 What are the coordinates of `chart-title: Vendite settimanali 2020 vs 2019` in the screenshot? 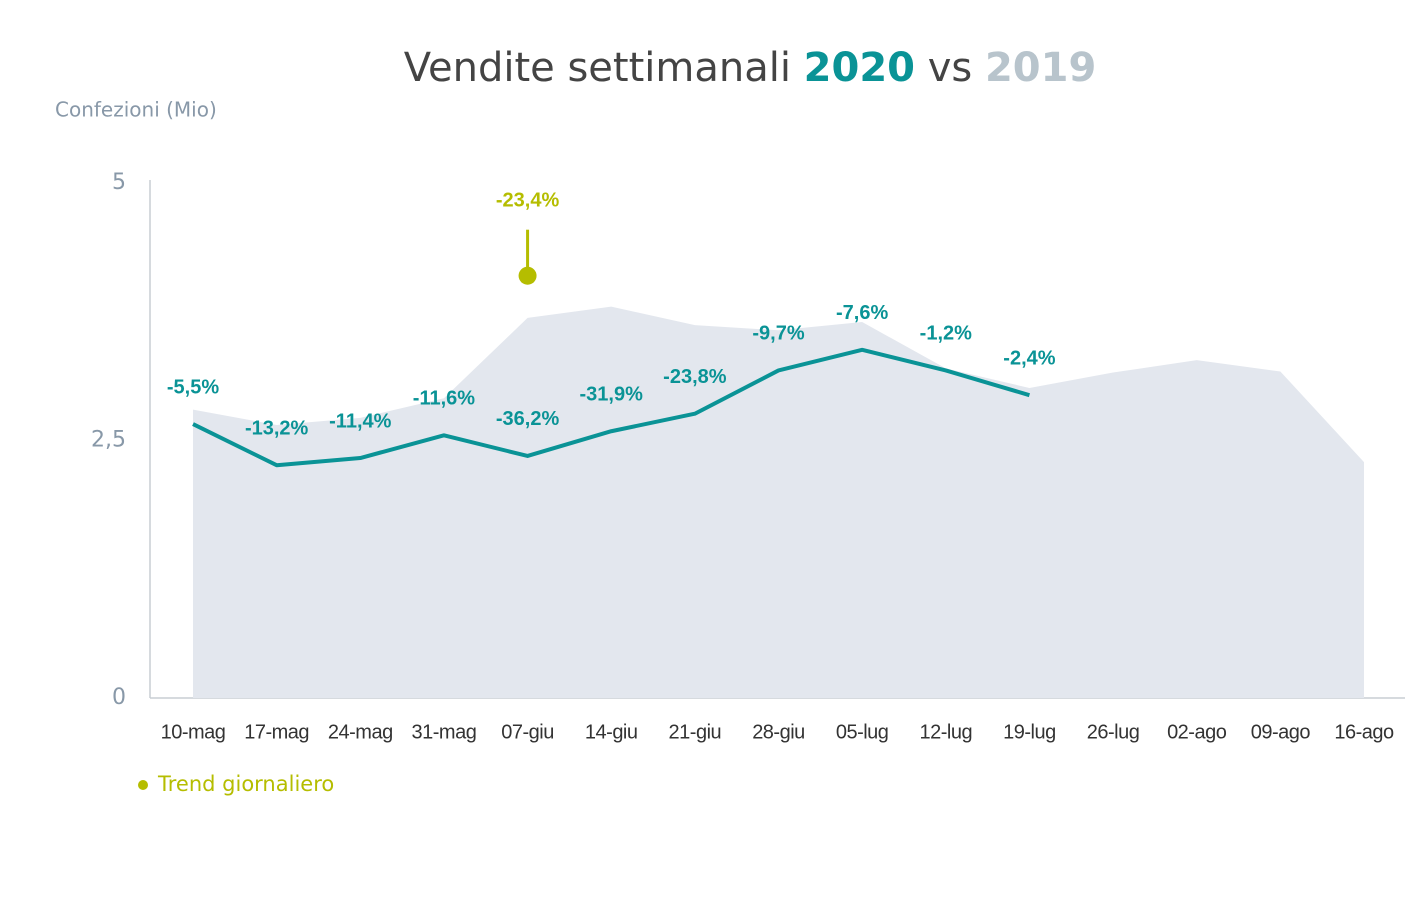 It's located at (750, 68).